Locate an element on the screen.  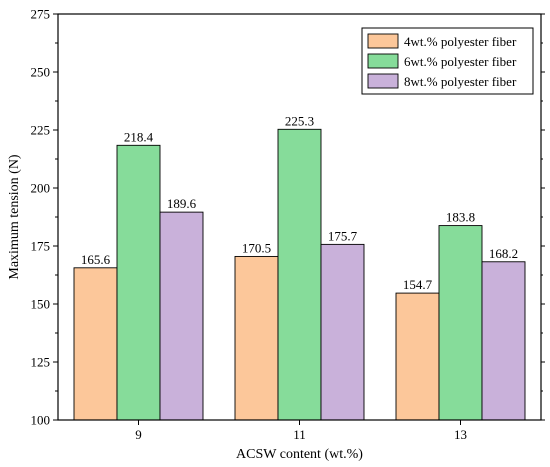
y-tick-label: 250 is located at coordinates (41, 72).